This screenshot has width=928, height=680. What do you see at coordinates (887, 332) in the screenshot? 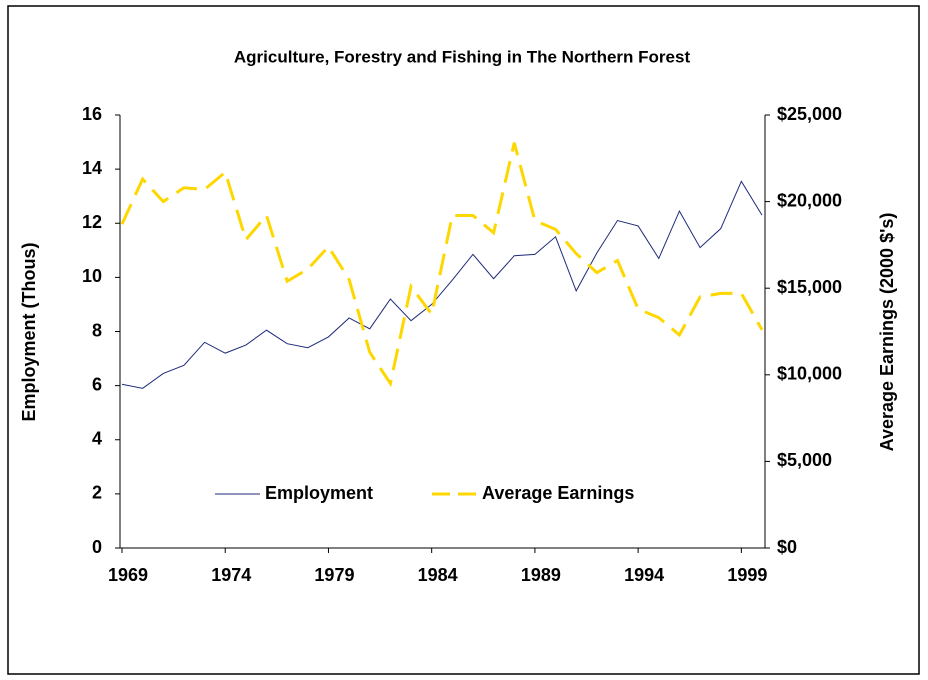
I see `y2-axis-label: Average Earnings (2000 $'s)` at bounding box center [887, 332].